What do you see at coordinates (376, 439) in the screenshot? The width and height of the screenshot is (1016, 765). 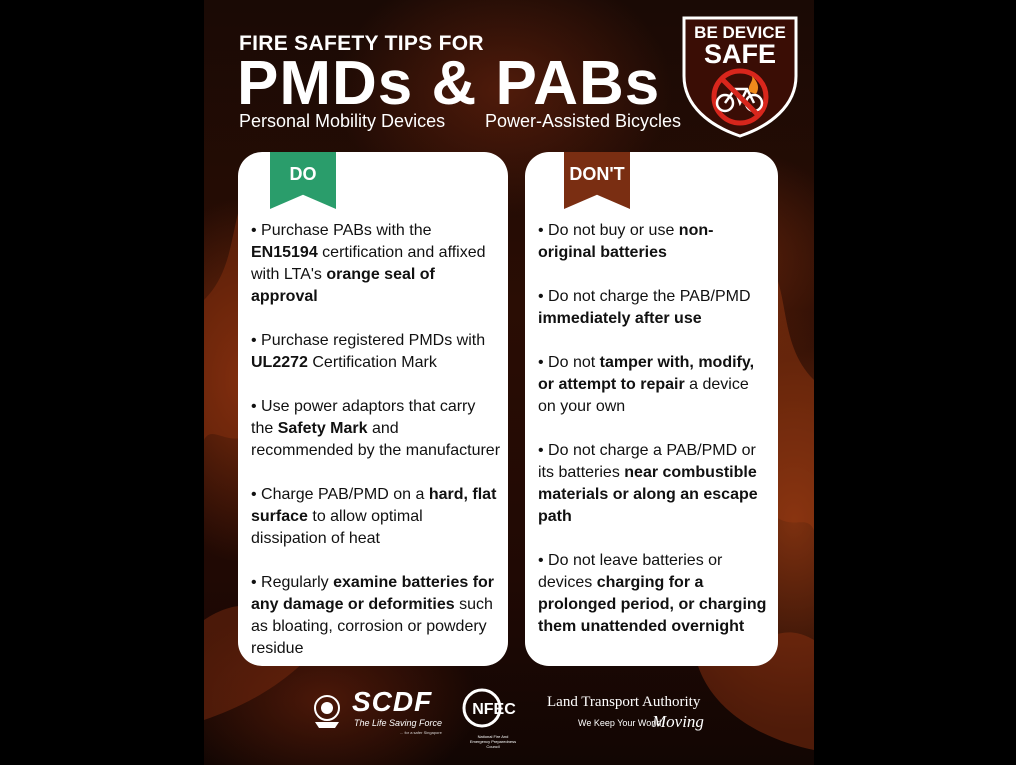 I see `tip-text: and recommended by the manufacturer` at bounding box center [376, 439].